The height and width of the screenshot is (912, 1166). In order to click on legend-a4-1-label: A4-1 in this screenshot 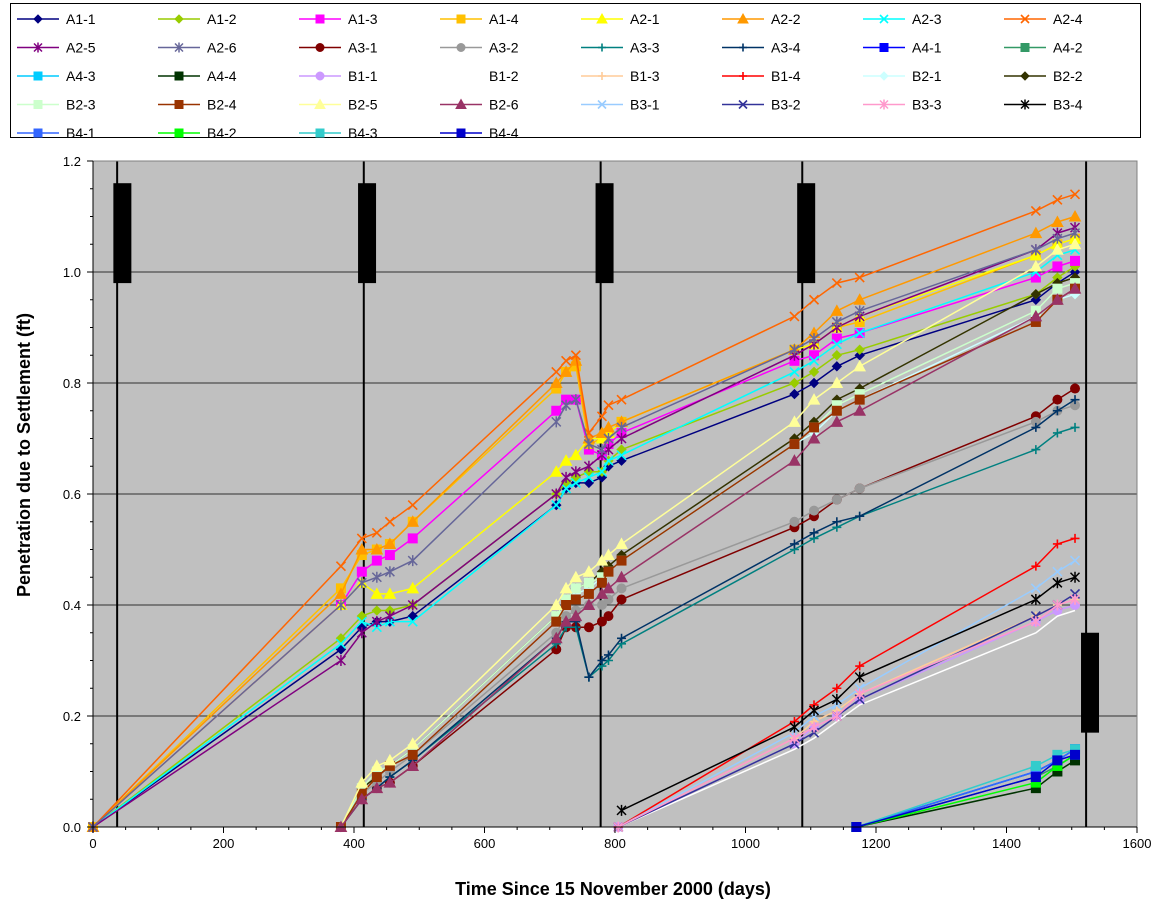, I will do `click(927, 48)`.